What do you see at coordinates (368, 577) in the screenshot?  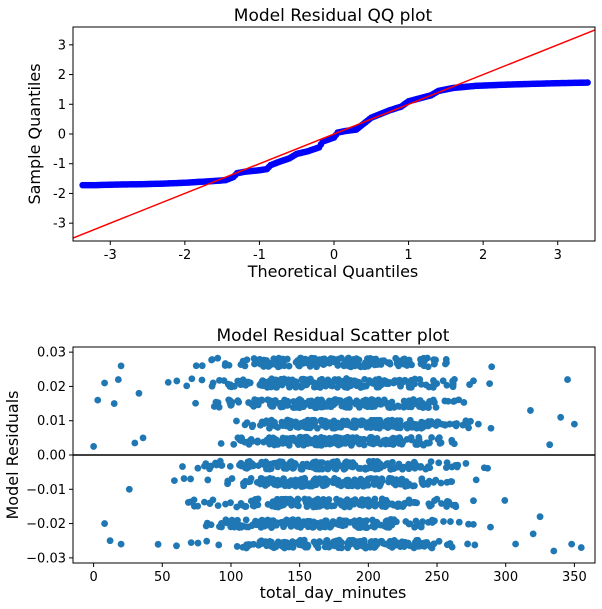 I see `x-tick-label: 200` at bounding box center [368, 577].